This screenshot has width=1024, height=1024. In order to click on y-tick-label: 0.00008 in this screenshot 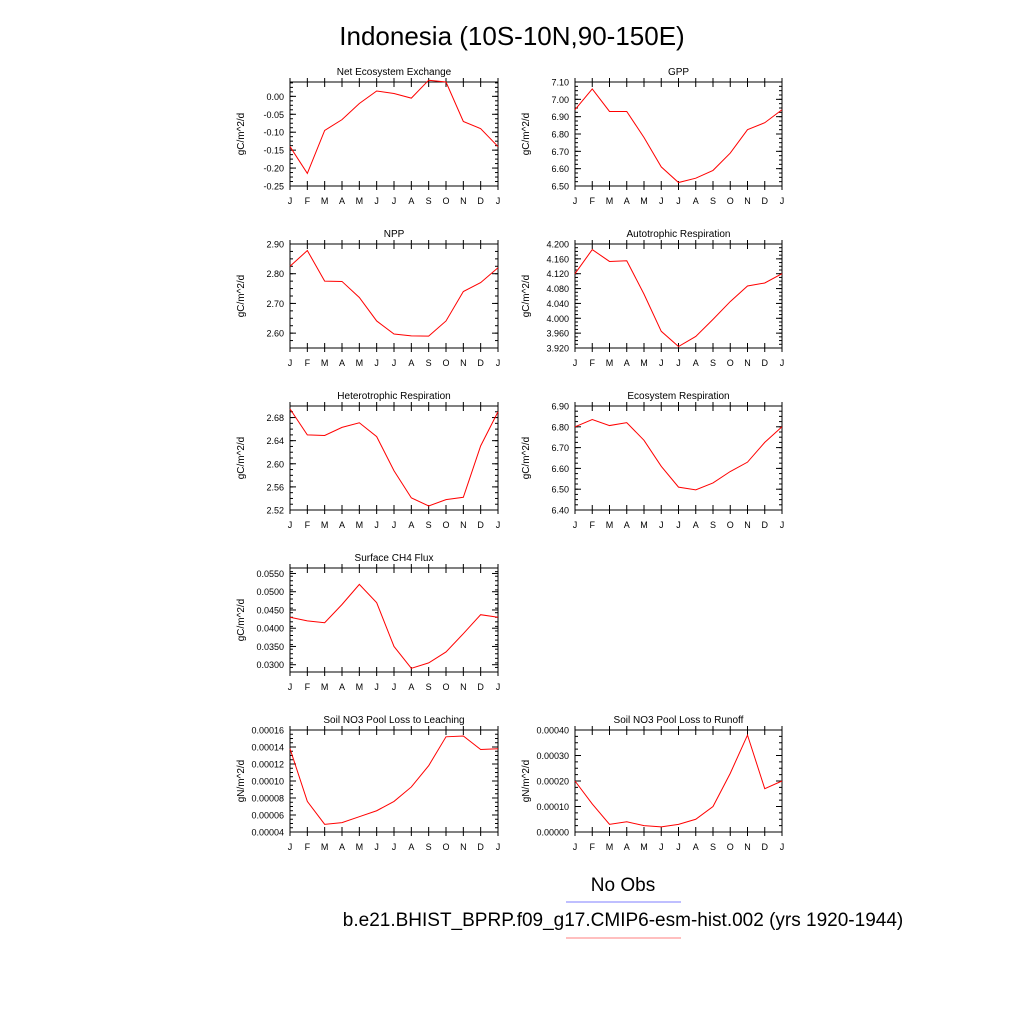, I will do `click(267, 799)`.